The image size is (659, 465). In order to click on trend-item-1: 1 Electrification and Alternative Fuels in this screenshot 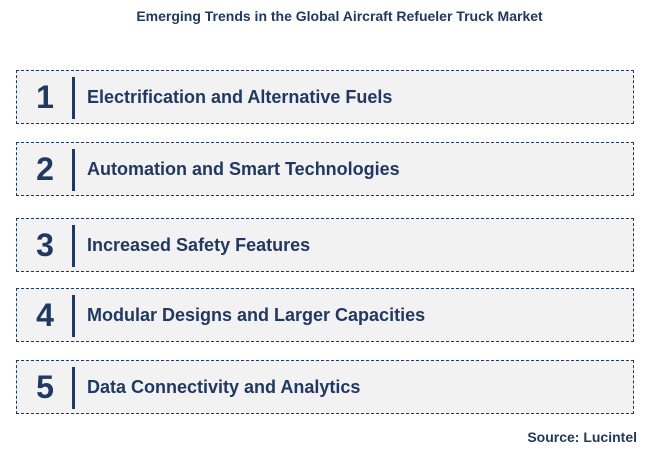, I will do `click(325, 97)`.